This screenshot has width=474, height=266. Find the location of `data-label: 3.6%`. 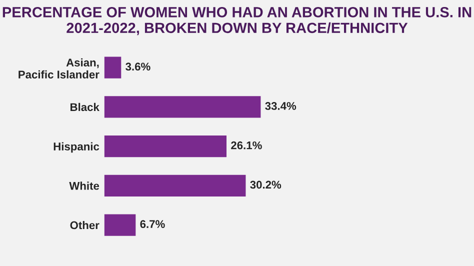

data-label: 3.6% is located at coordinates (138, 66).